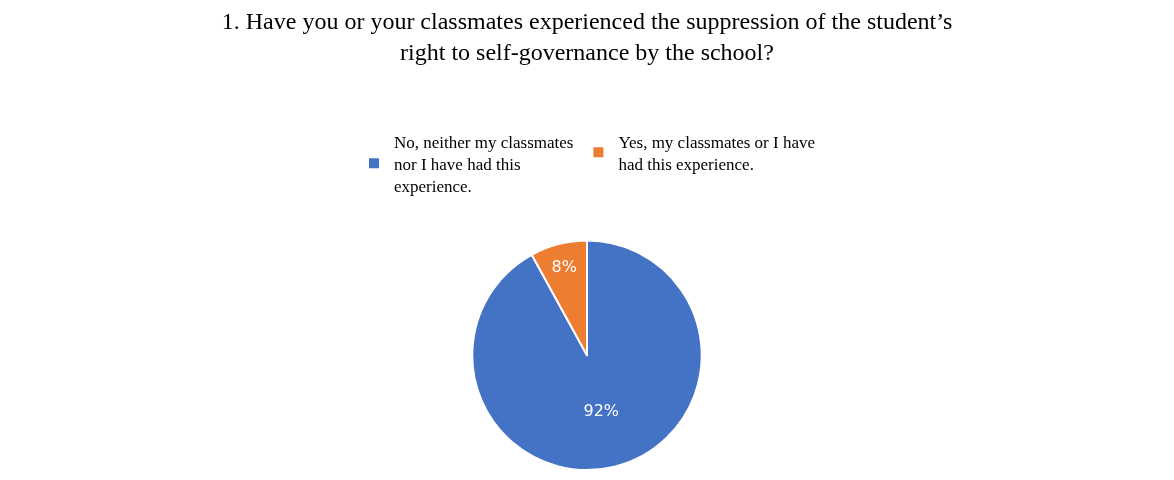 The height and width of the screenshot is (480, 1174). What do you see at coordinates (587, 355) in the screenshot?
I see `pie-slice` at bounding box center [587, 355].